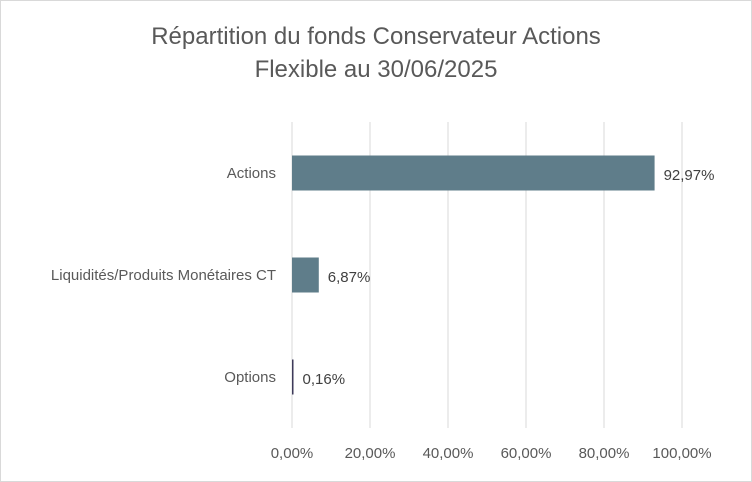 Image resolution: width=752 pixels, height=482 pixels. Describe the element at coordinates (604, 453) in the screenshot. I see `x-tick-label: 80,00%` at that location.